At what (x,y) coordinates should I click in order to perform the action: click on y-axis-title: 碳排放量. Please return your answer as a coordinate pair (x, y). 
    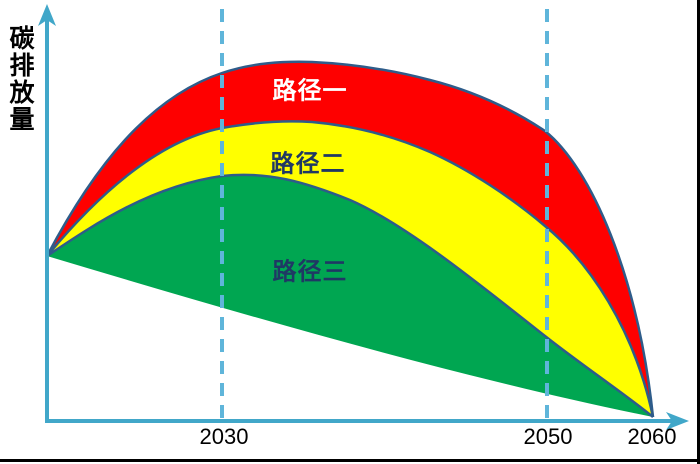
    Looking at the image, I should click on (22, 79).